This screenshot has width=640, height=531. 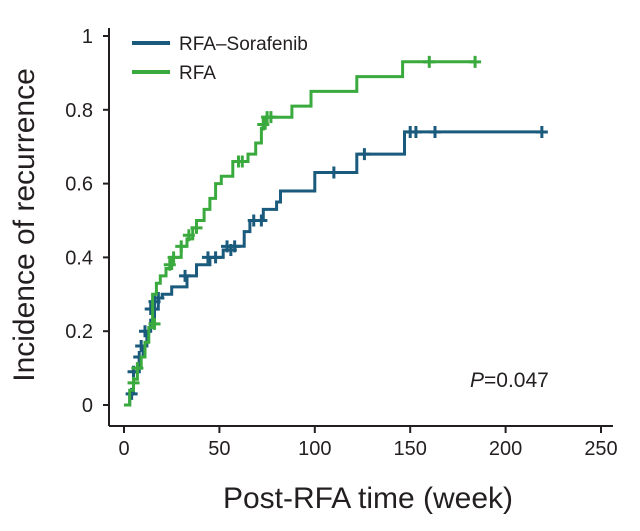 What do you see at coordinates (24, 225) in the screenshot?
I see `y-axis-title: Incidence of recurrence` at bounding box center [24, 225].